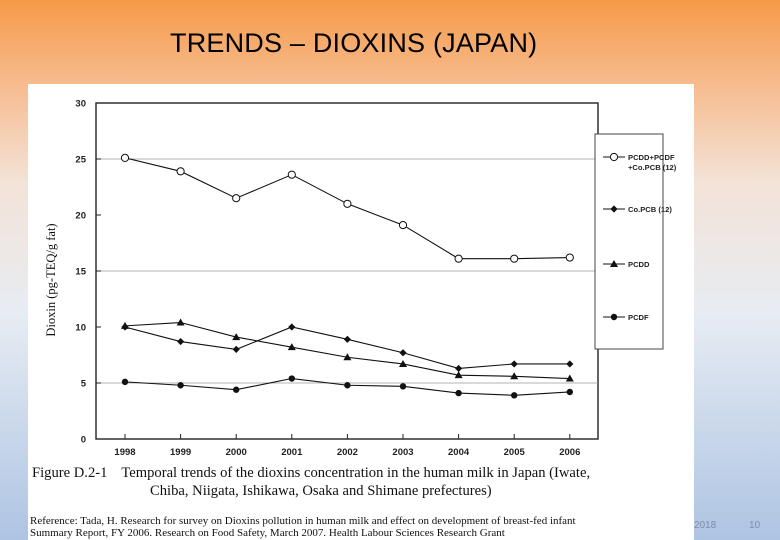  Describe the element at coordinates (180, 171) in the screenshot. I see `data-point-s1-1999` at that location.